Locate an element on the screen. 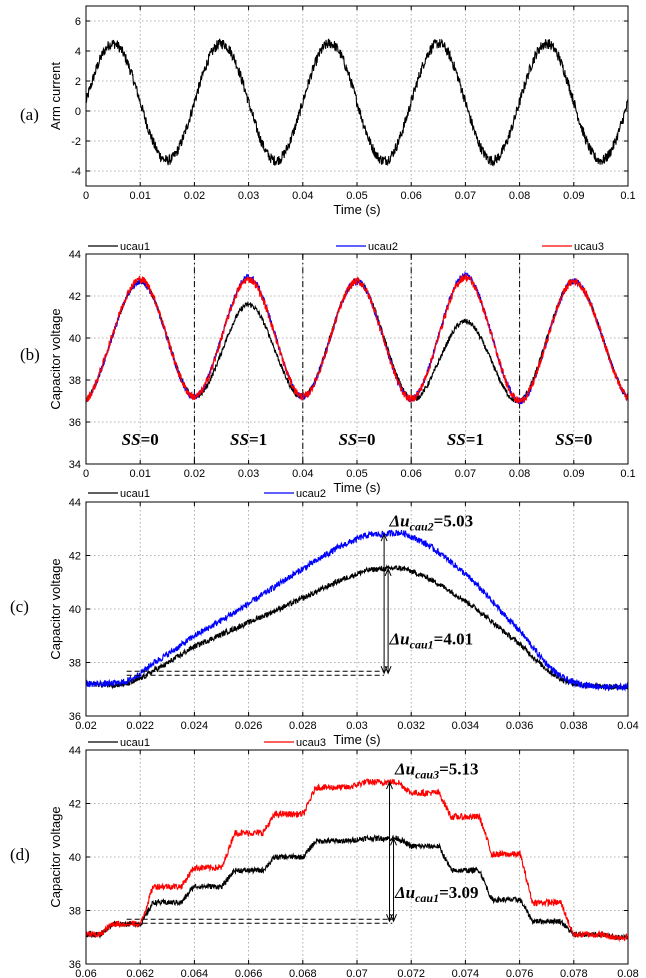  x-tick-label: 0.024 is located at coordinates (195, 726).